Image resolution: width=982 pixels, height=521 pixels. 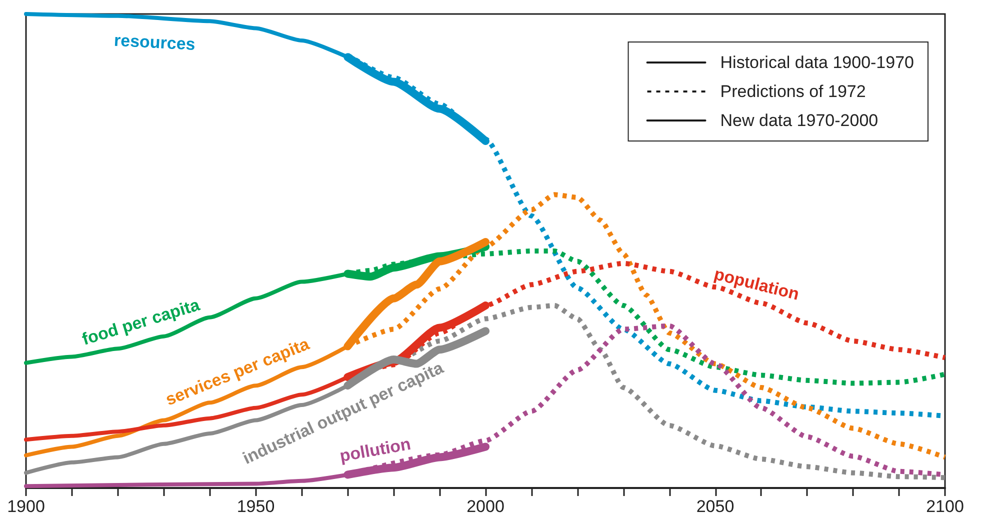 I want to click on x-tick-label: 2000, so click(x=485, y=506).